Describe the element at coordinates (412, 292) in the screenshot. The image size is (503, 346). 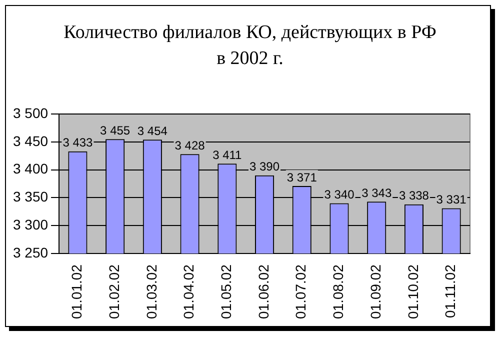
I see `x-tick-label: 01.10.02` at that location.